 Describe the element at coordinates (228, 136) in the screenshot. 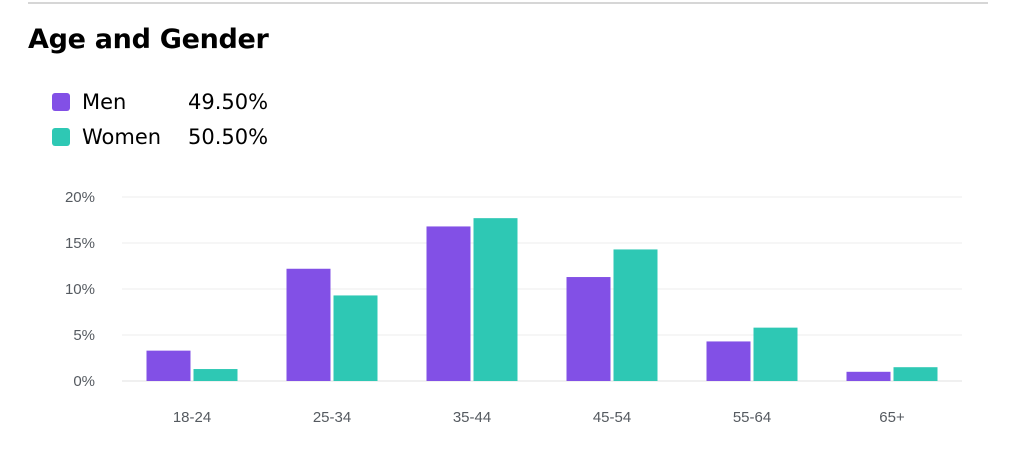

I see `legend-value-women: 50.50%` at that location.